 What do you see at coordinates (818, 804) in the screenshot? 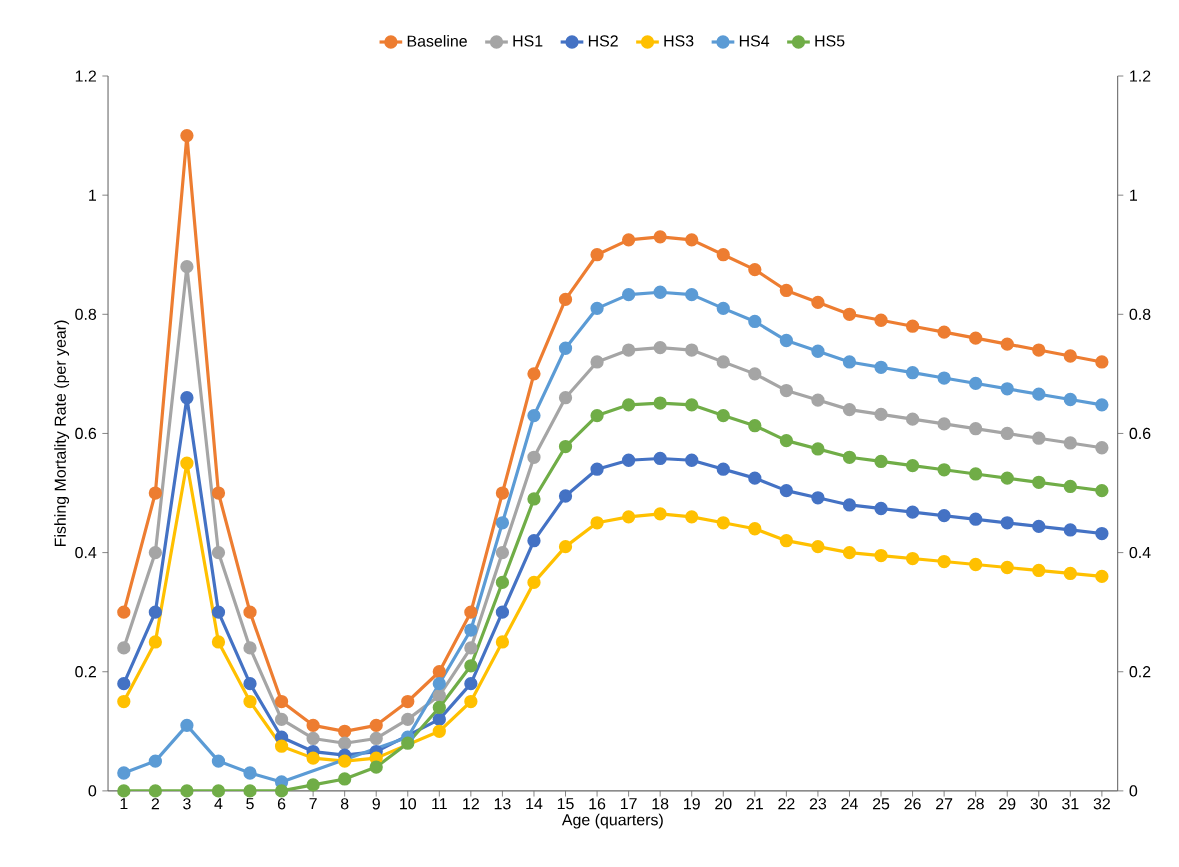
I see `x-tick-label: 23` at bounding box center [818, 804].